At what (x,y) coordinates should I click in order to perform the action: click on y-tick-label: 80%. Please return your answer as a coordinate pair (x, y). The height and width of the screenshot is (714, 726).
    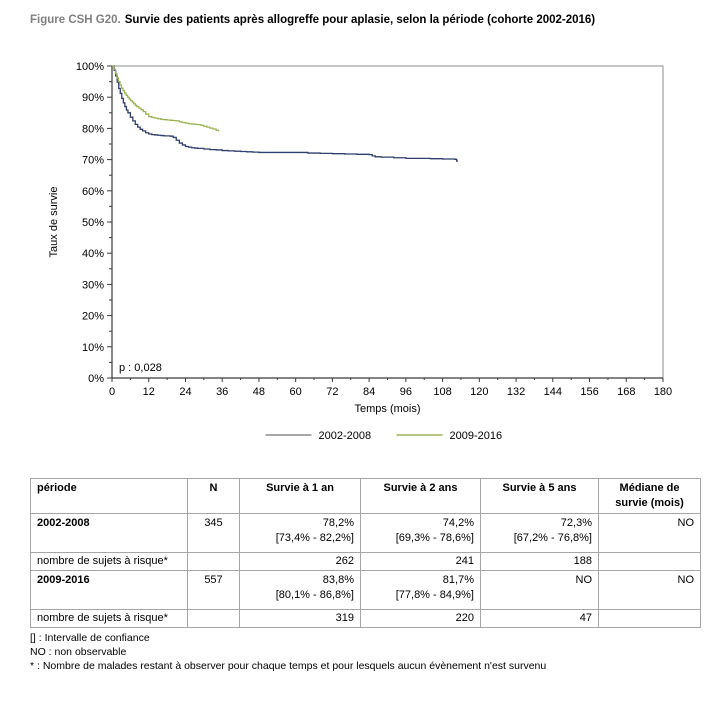
    Looking at the image, I should click on (93, 129).